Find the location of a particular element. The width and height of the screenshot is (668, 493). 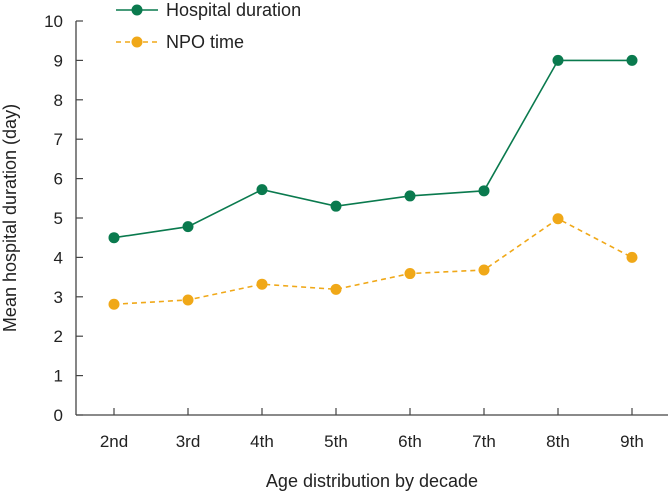

x-tick-label: 8th is located at coordinates (558, 441).